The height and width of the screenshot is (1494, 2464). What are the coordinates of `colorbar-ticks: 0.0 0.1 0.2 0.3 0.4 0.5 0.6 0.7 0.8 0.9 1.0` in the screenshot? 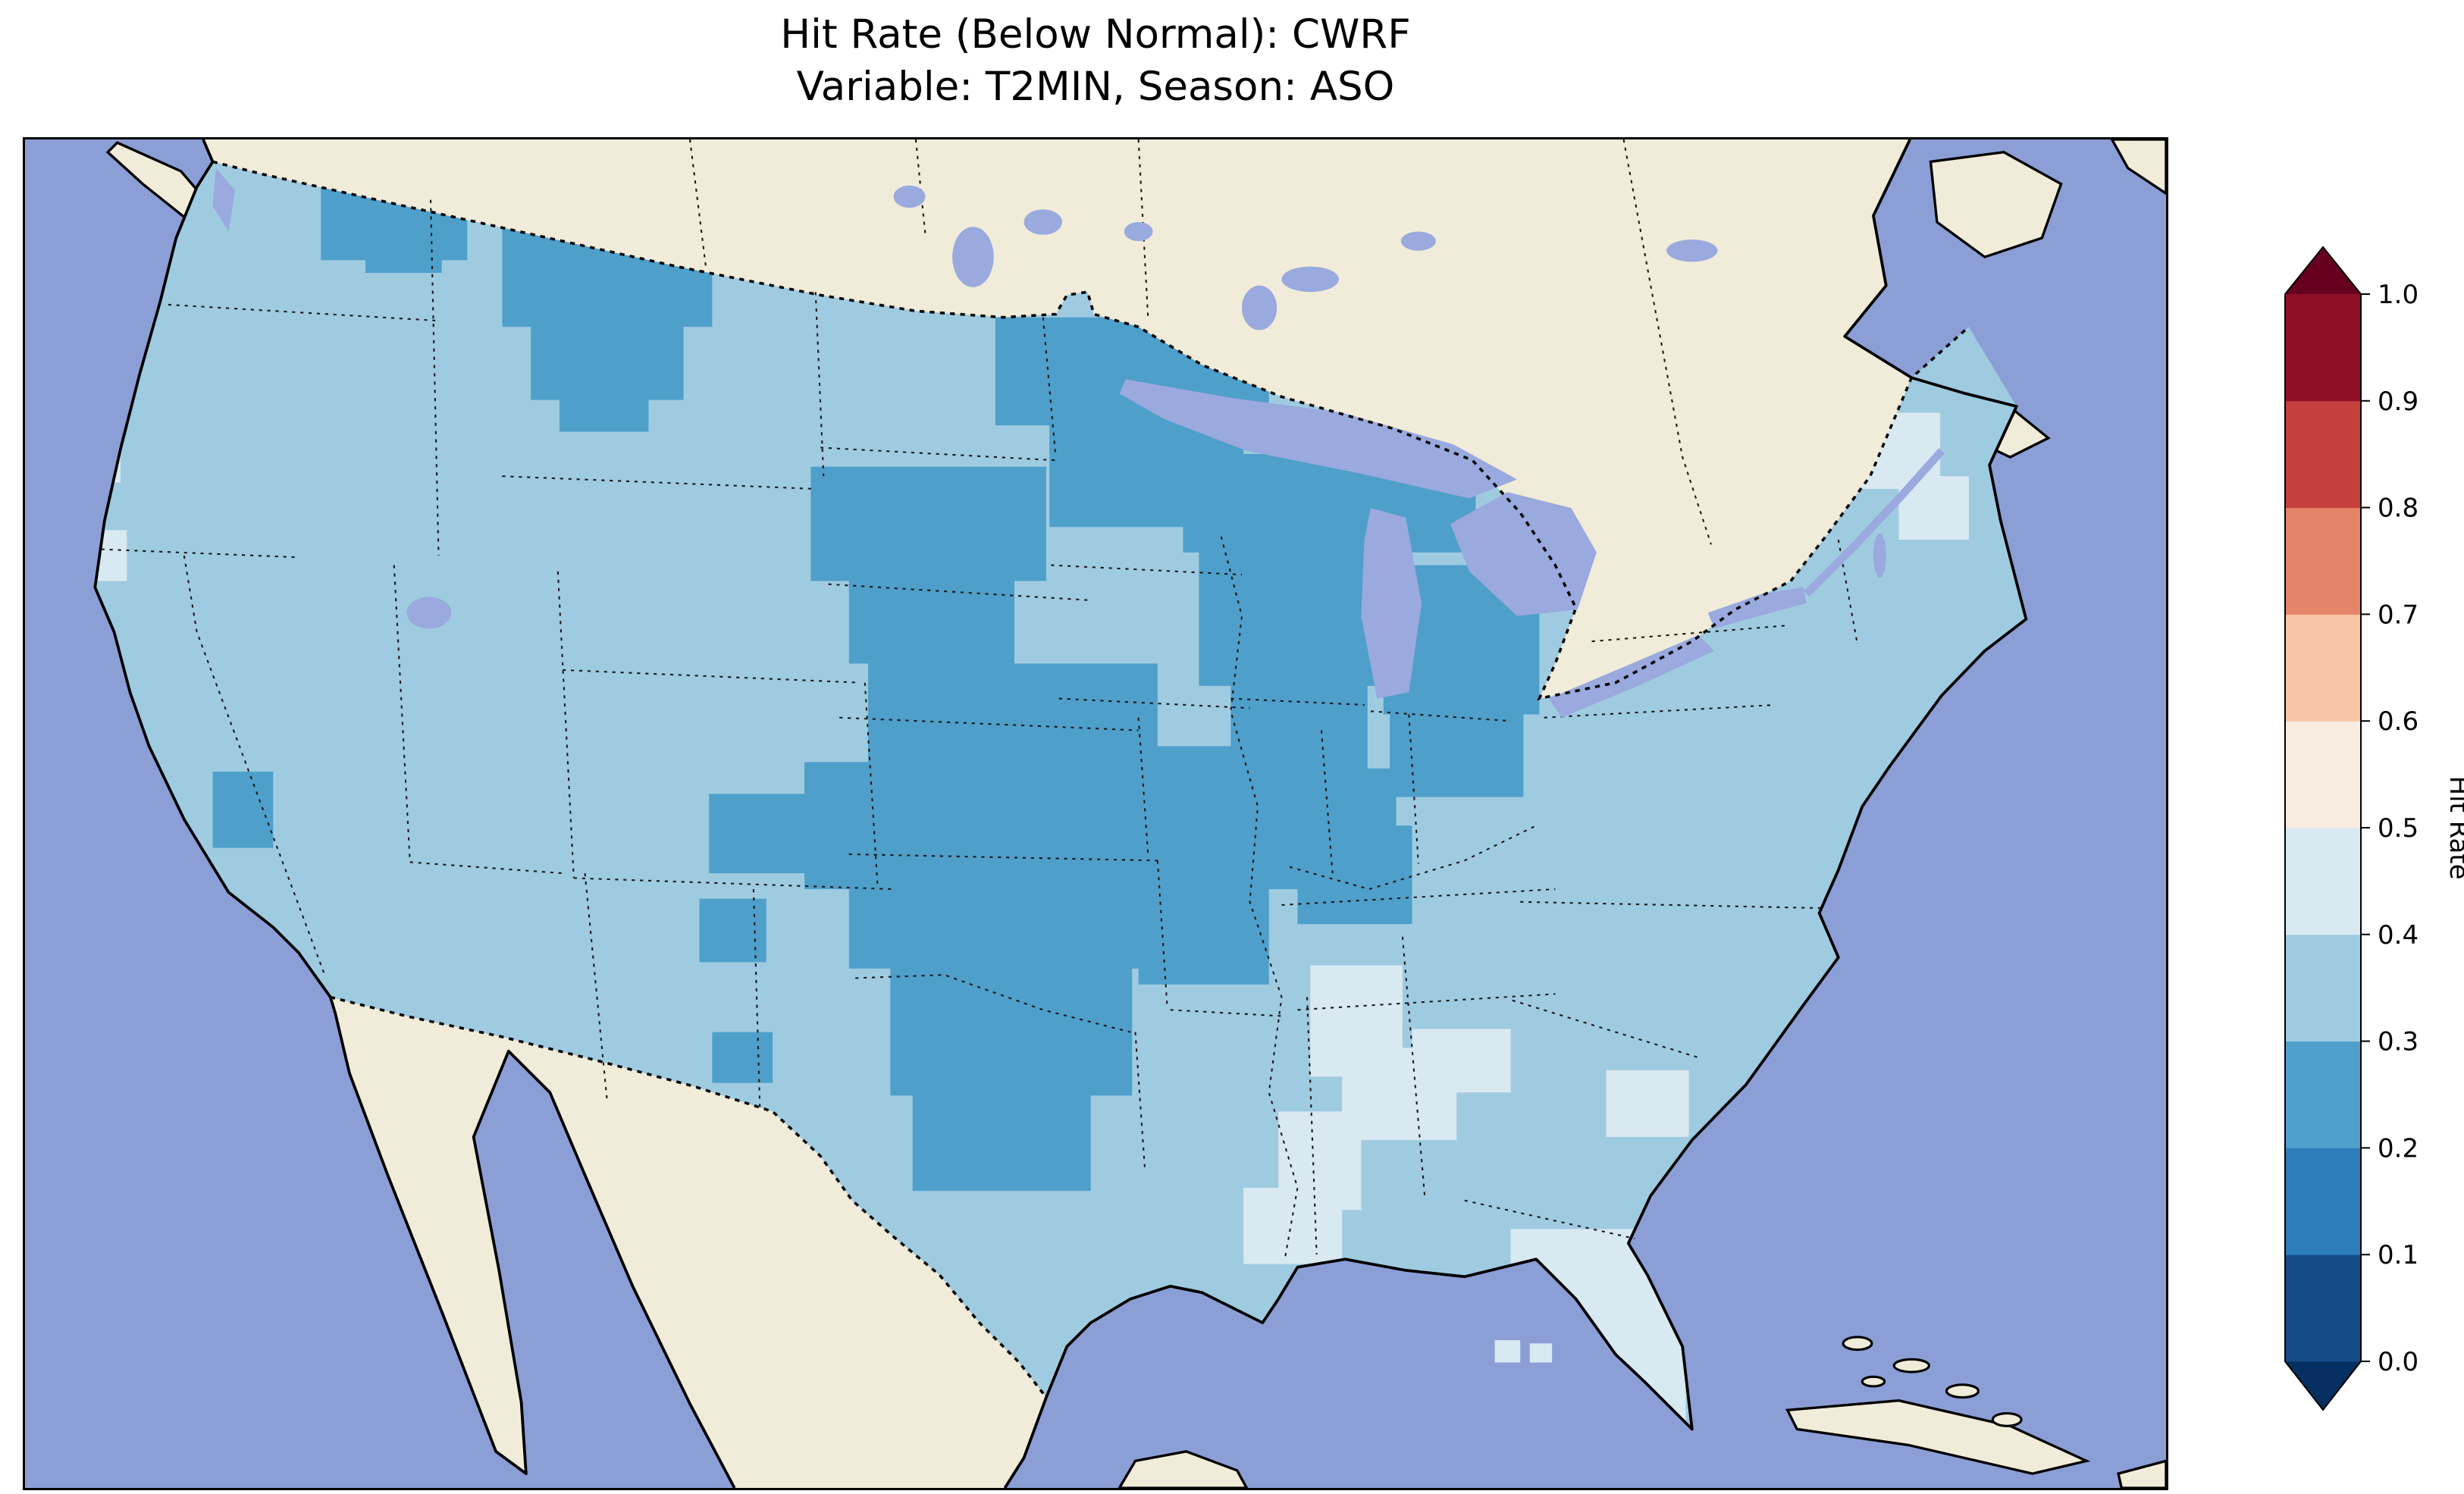 It's located at (2390, 828).